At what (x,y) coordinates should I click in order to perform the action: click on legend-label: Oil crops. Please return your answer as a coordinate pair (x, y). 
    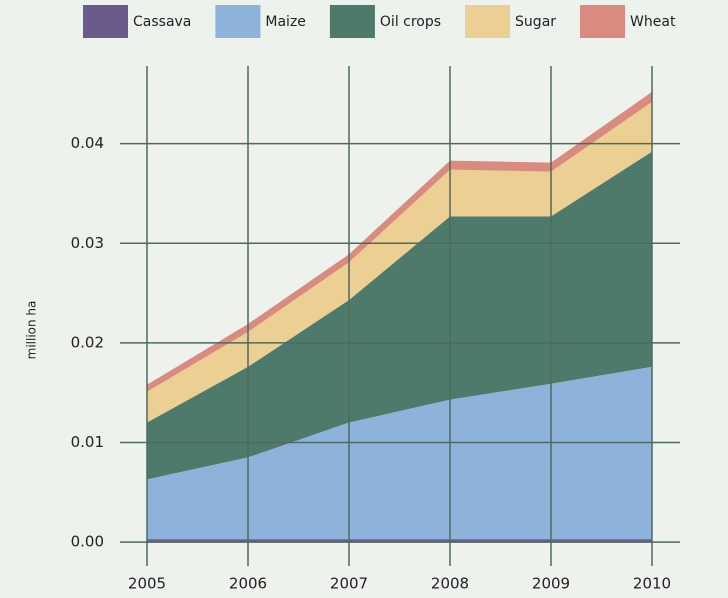
    Looking at the image, I should click on (410, 22).